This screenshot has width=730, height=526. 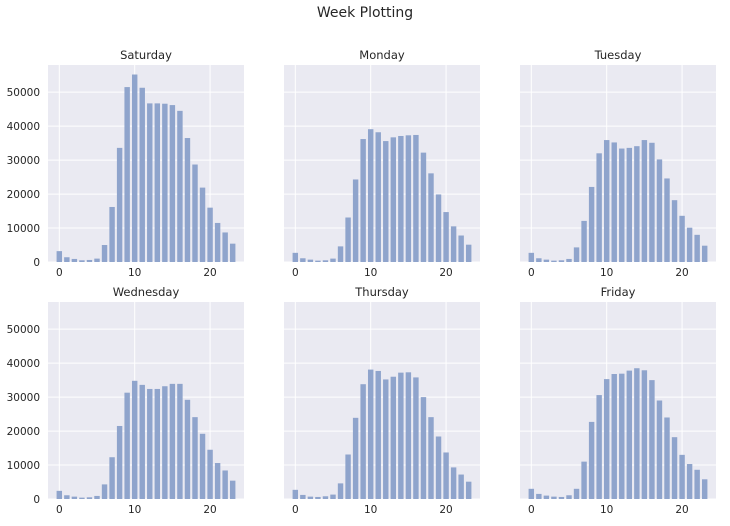 I want to click on x-tick-label: 20, so click(x=445, y=273).